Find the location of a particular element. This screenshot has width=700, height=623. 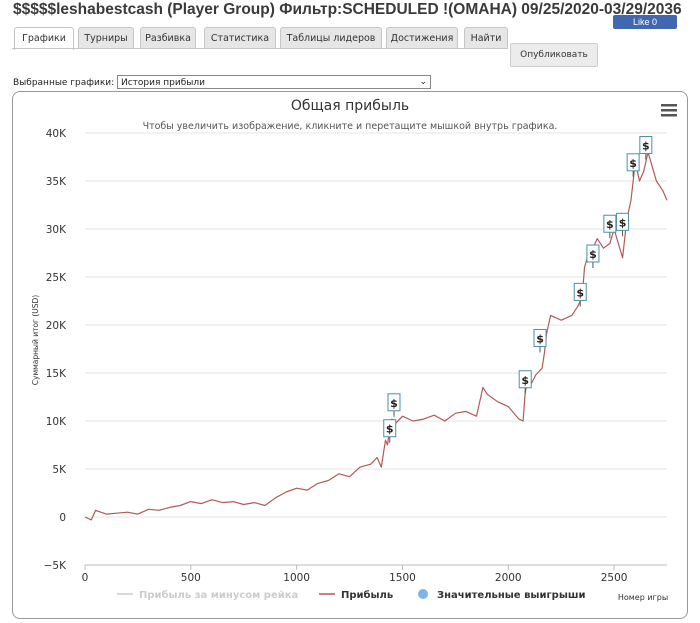

hamburger-menu-icon is located at coordinates (669, 110).